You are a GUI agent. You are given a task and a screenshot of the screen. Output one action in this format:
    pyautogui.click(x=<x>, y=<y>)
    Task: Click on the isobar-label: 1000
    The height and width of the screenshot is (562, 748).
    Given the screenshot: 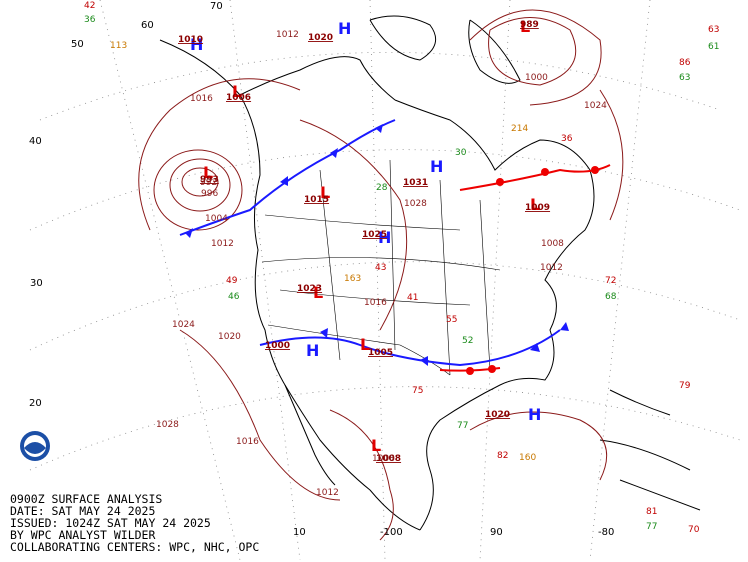 What is the action you would take?
    pyautogui.click(x=536, y=78)
    